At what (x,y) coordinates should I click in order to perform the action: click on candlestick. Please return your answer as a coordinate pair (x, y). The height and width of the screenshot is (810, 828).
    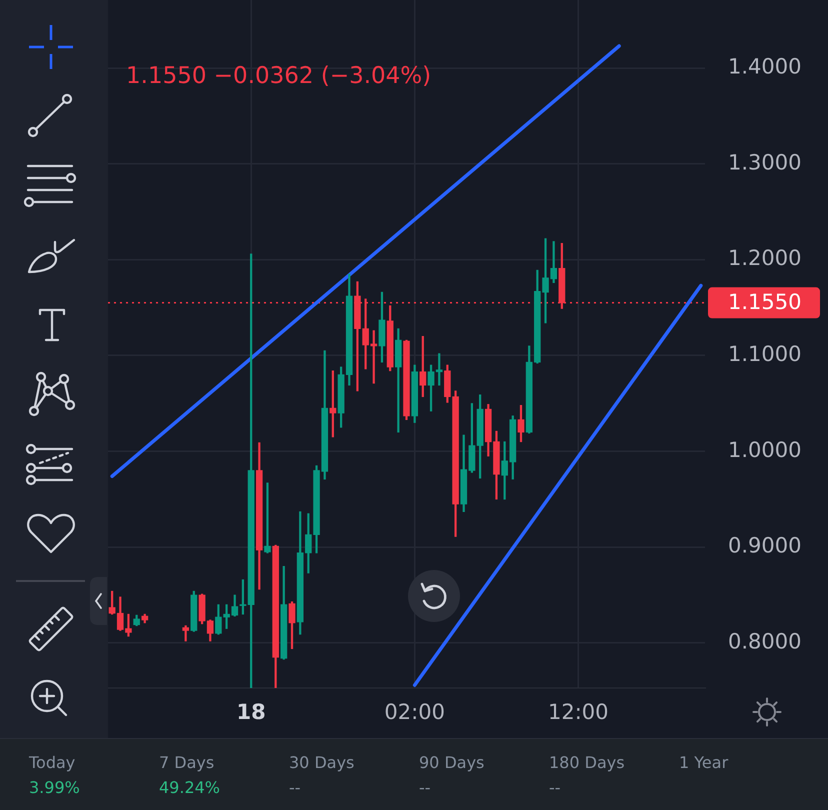
    Looking at the image, I should click on (186, 633).